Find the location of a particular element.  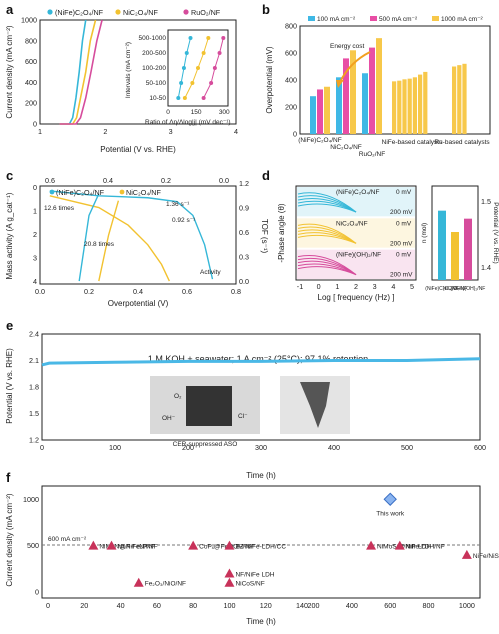

panel-c-annotation: 1.36 s⁻¹ is located at coordinates (178, 204).